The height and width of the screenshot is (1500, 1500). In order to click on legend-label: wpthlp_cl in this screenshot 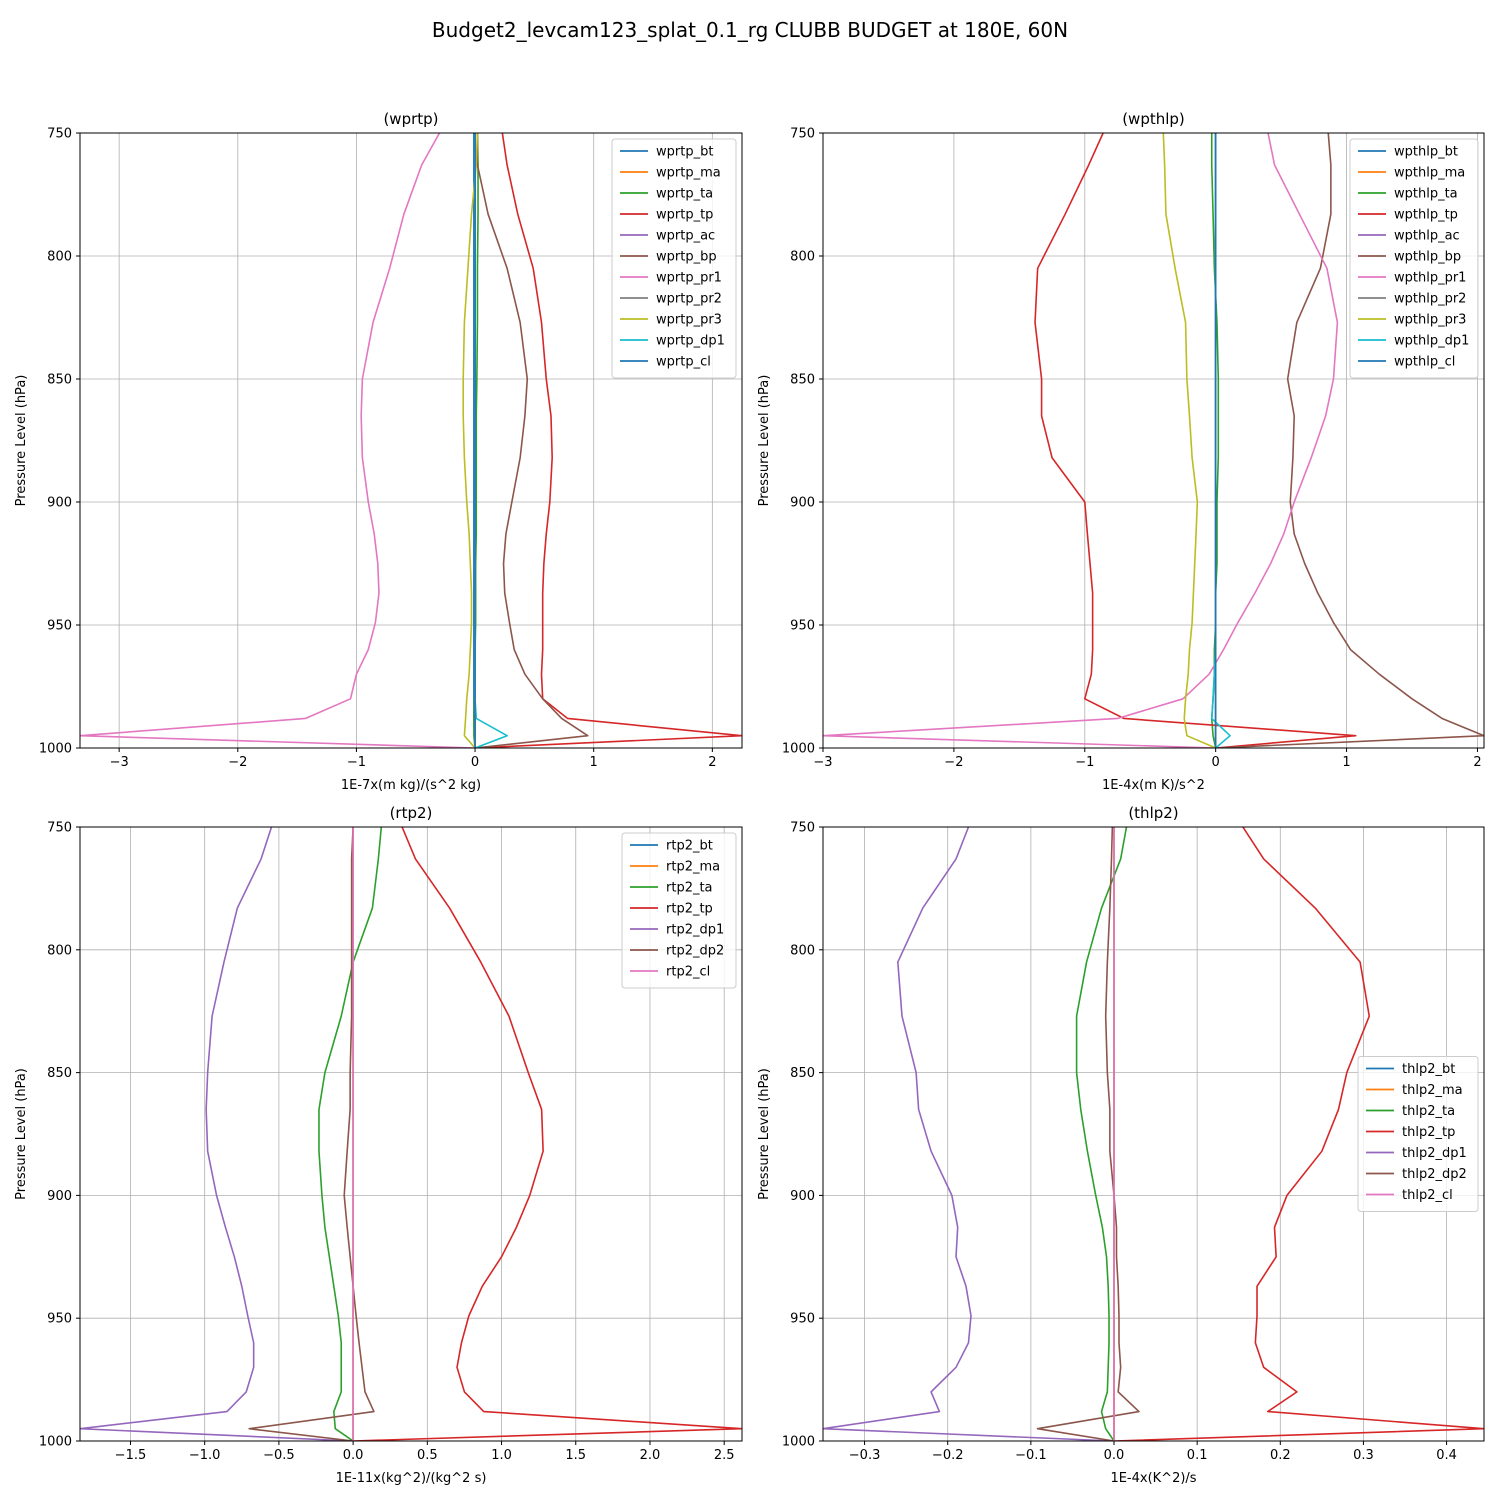, I will do `click(1424, 362)`.